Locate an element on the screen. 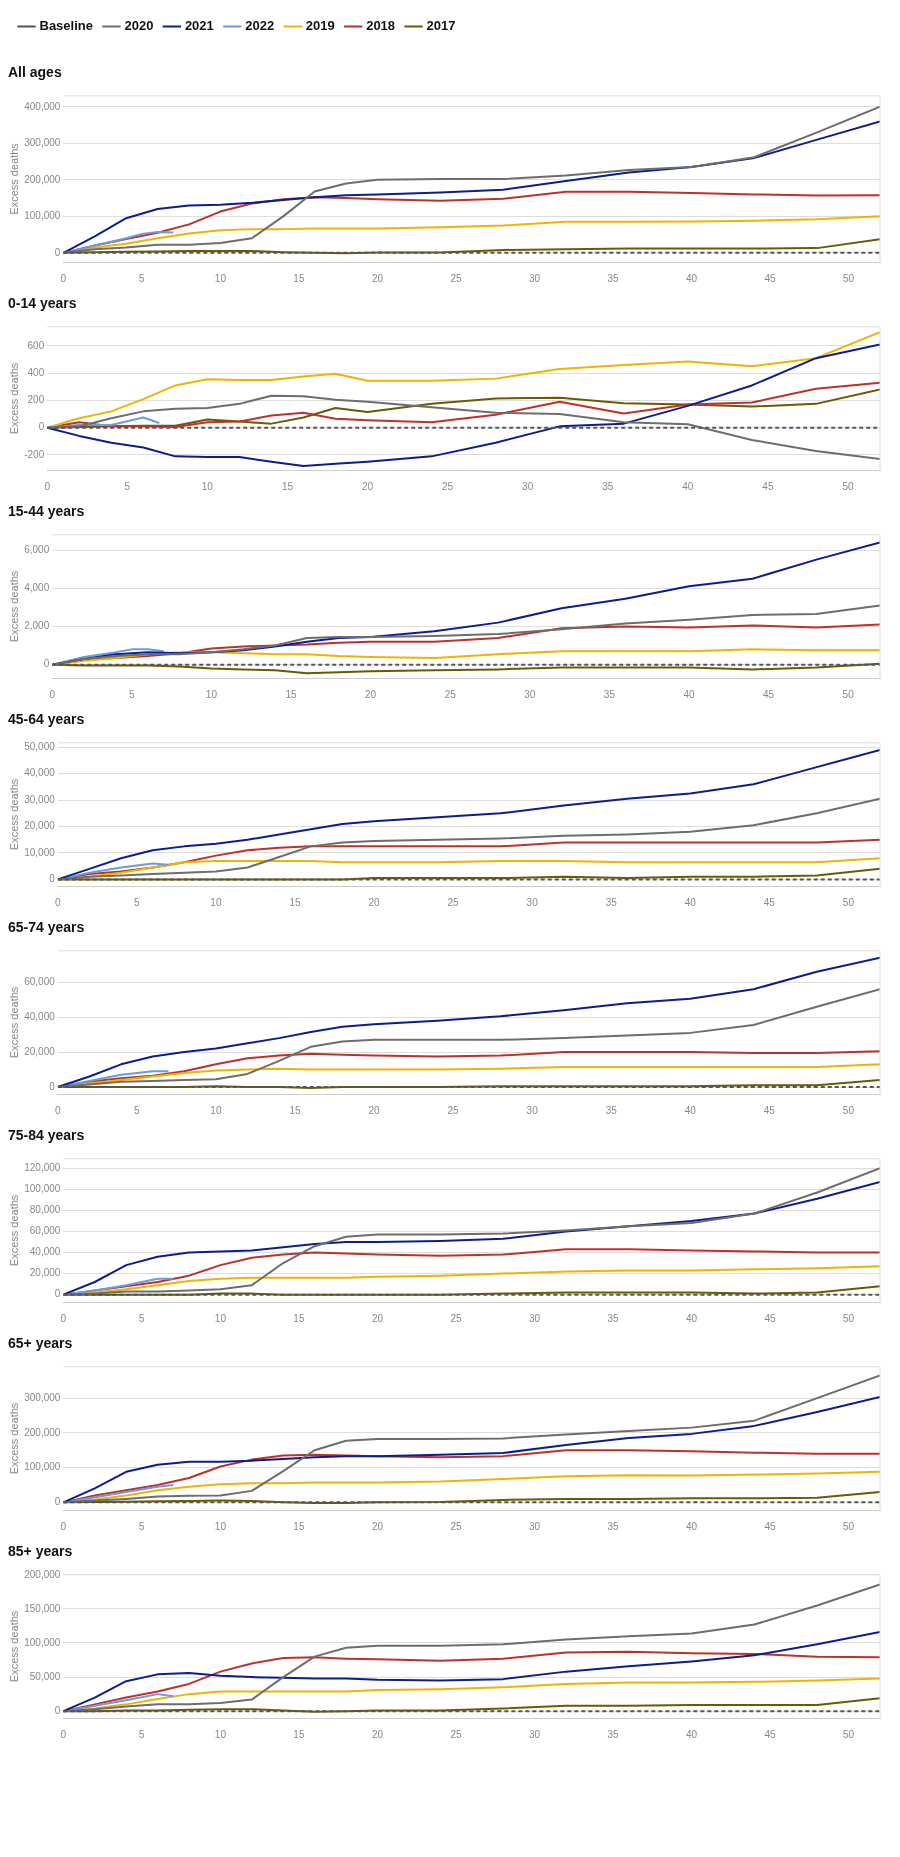 This screenshot has height=1857, width=900. legend-label: 2020 is located at coordinates (139, 26).